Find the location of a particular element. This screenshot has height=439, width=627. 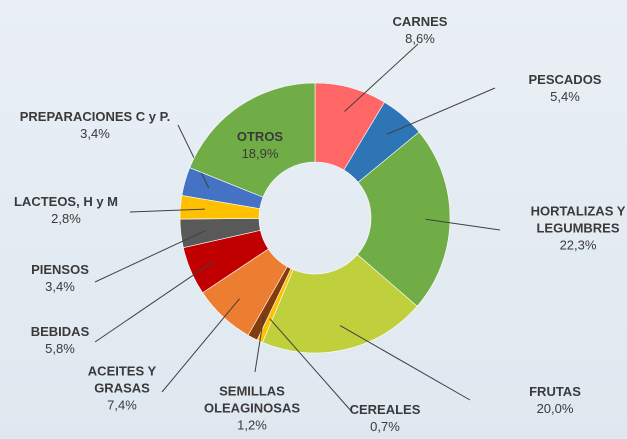

slice-label: LACTEOS, H y M 2,8% is located at coordinates (66, 210).